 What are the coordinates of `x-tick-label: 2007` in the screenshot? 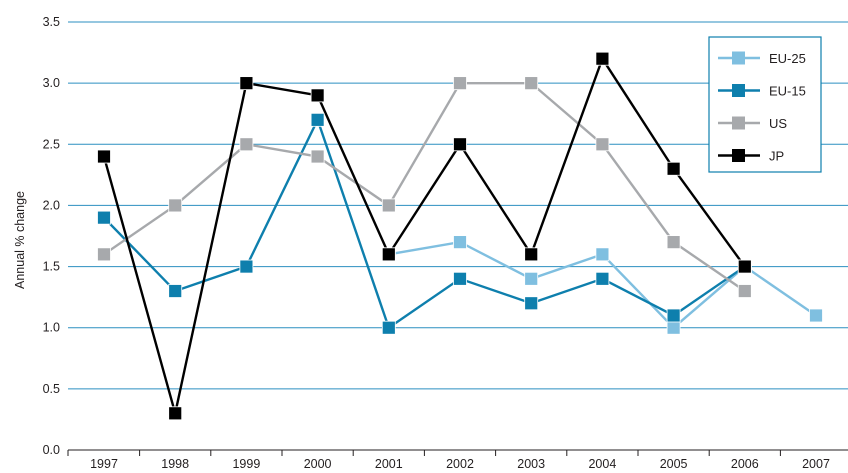 It's located at (816, 464).